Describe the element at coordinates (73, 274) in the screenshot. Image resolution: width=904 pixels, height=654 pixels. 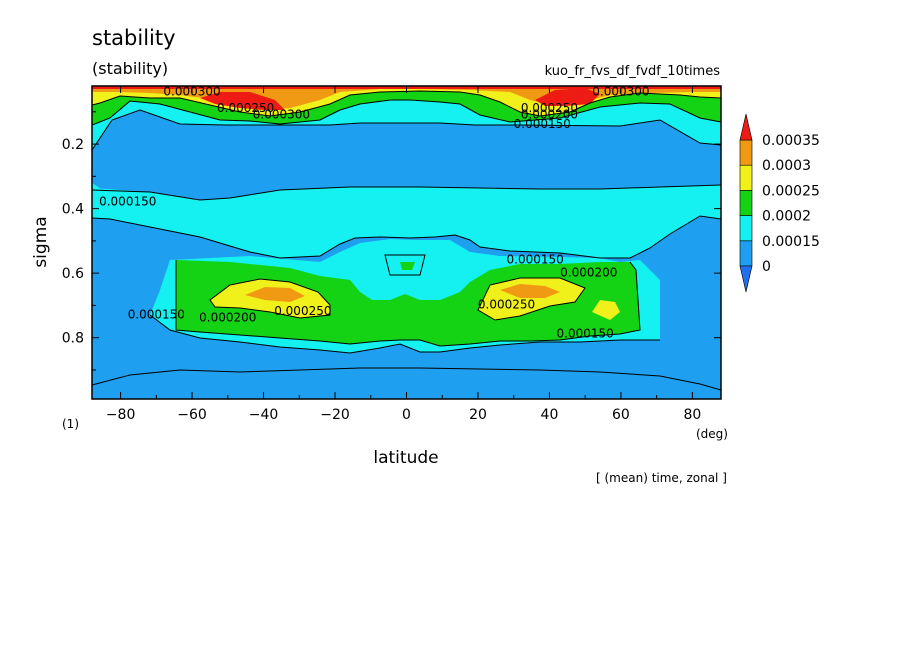
I see `y-tick-label: 0.6` at that location.